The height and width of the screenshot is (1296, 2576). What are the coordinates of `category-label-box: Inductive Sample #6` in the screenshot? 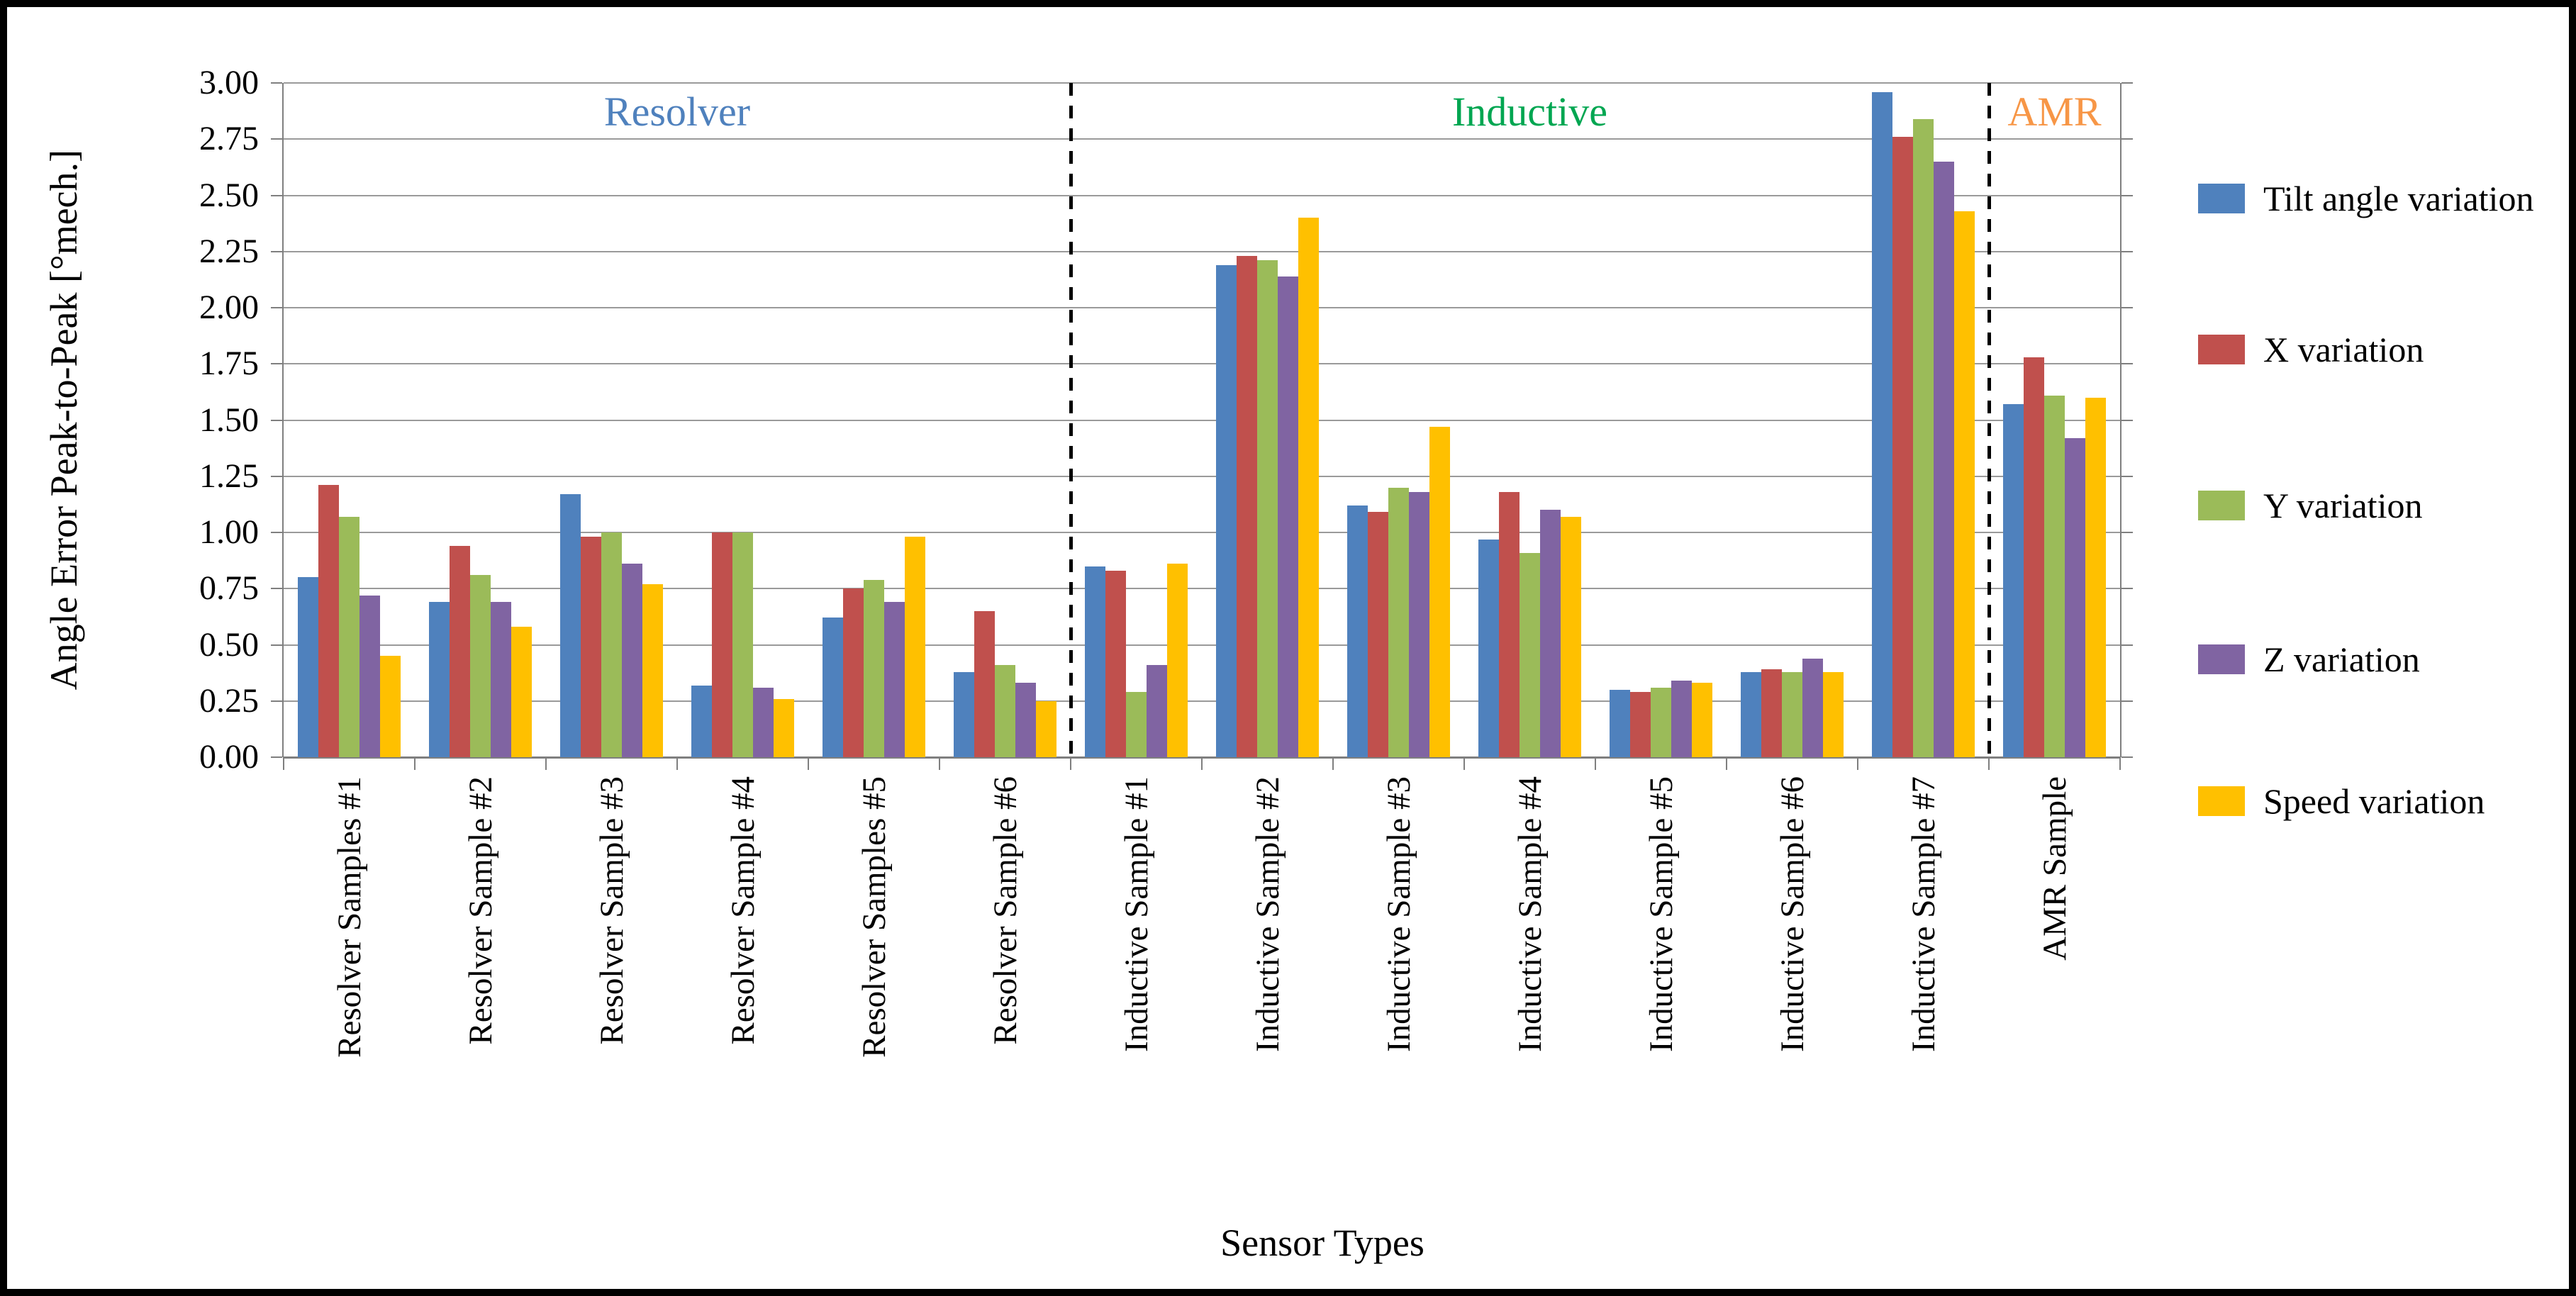 It's located at (1792, 916).